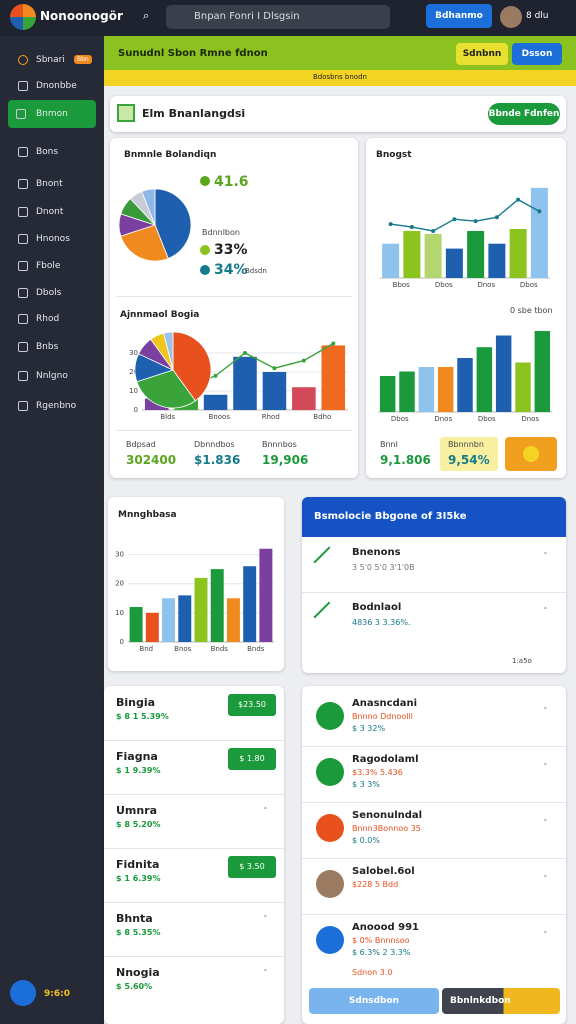 The height and width of the screenshot is (1024, 576). What do you see at coordinates (531, 454) in the screenshot?
I see `action-button` at bounding box center [531, 454].